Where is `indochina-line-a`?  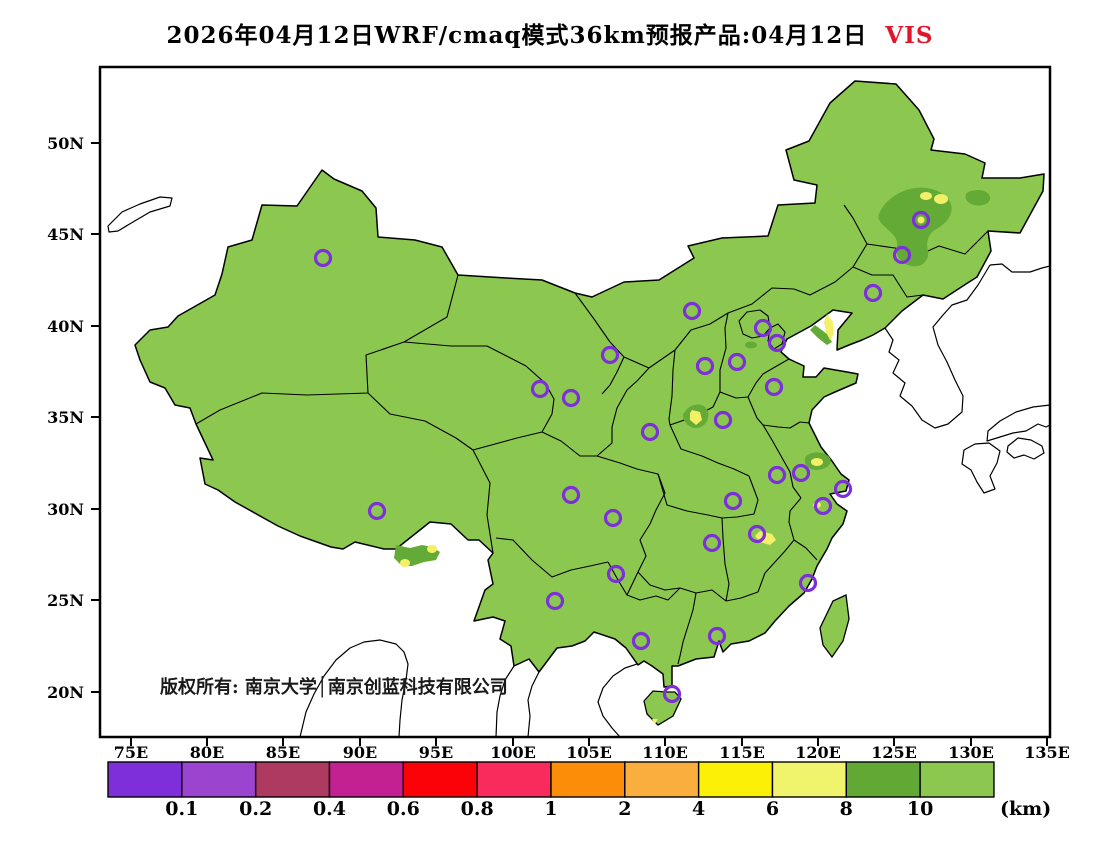
indochina-line-a is located at coordinates (533, 704).